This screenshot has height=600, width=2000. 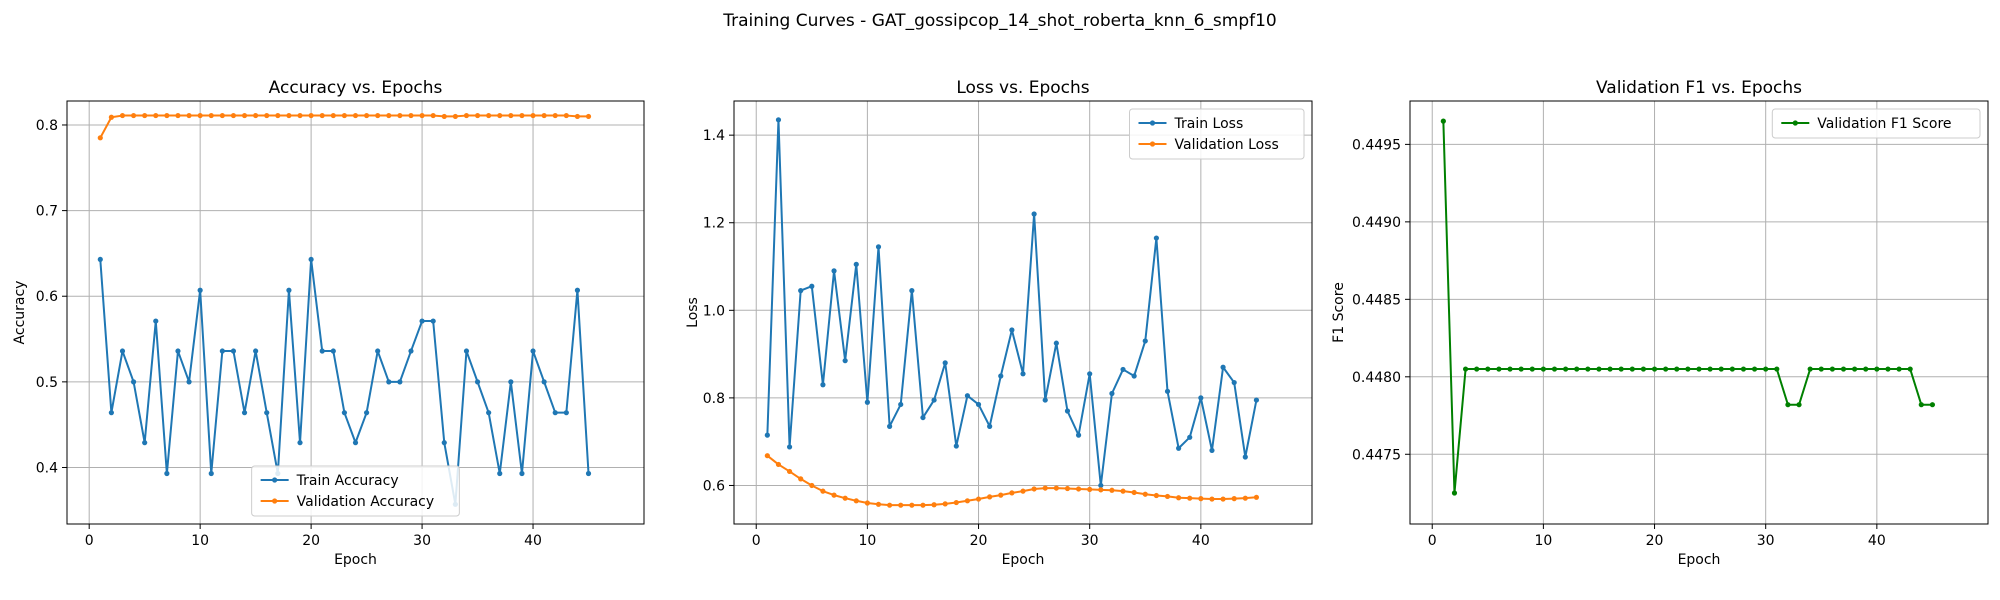 I want to click on loss-xtick-label-0: 0, so click(x=756, y=541).